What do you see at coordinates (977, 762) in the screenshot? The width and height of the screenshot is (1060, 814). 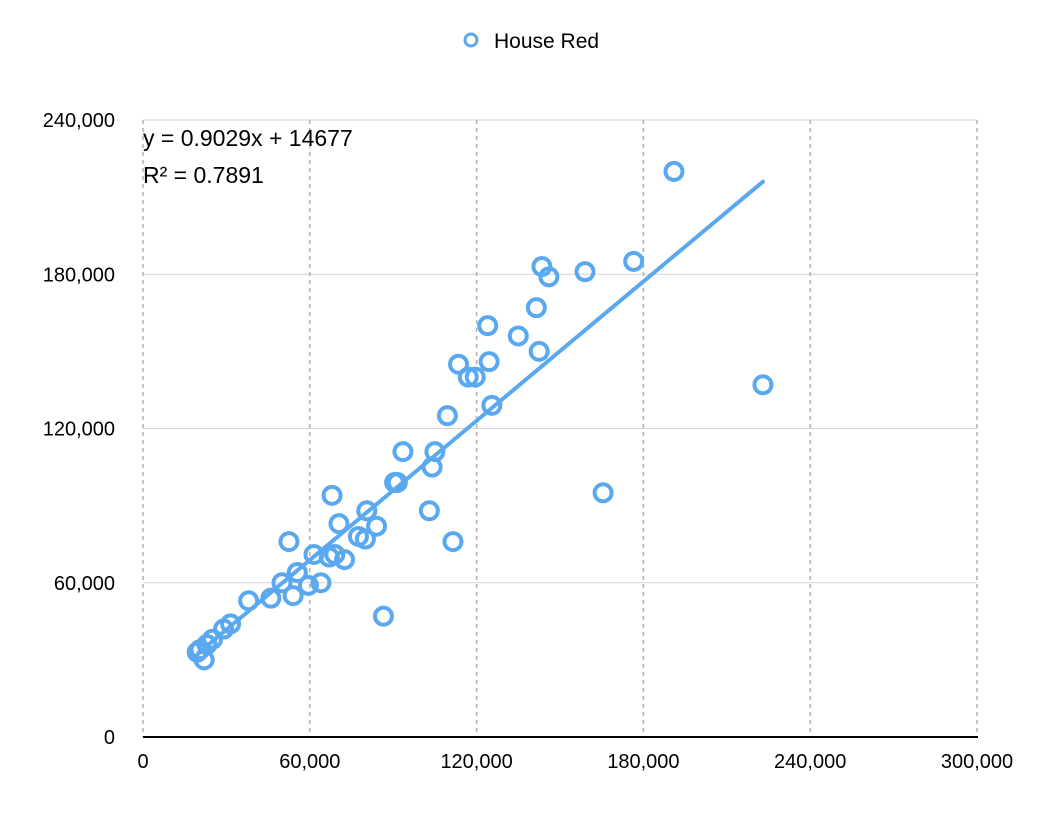 I see `x-tick-label: 300,000` at bounding box center [977, 762].